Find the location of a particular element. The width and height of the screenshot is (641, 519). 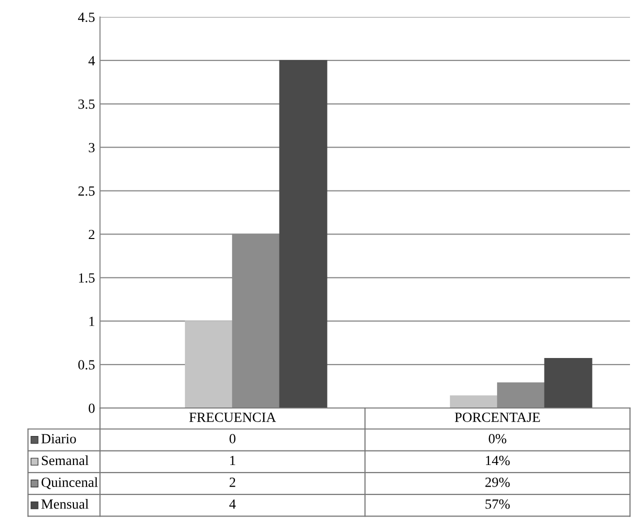

legend-label: Semanal is located at coordinates (65, 460).